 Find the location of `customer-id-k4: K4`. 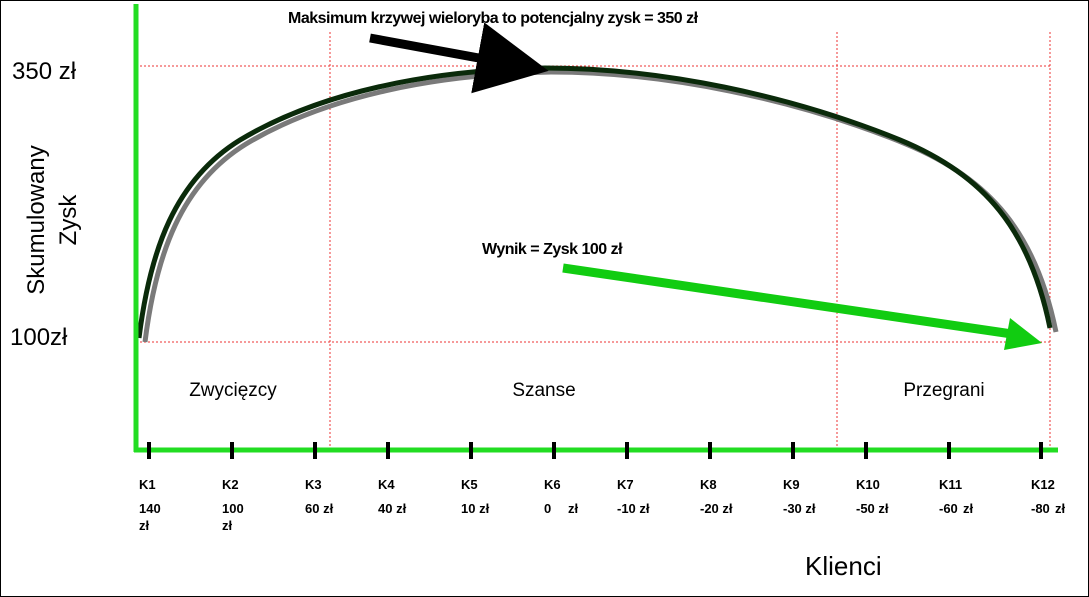

customer-id-k4: K4 is located at coordinates (386, 484).